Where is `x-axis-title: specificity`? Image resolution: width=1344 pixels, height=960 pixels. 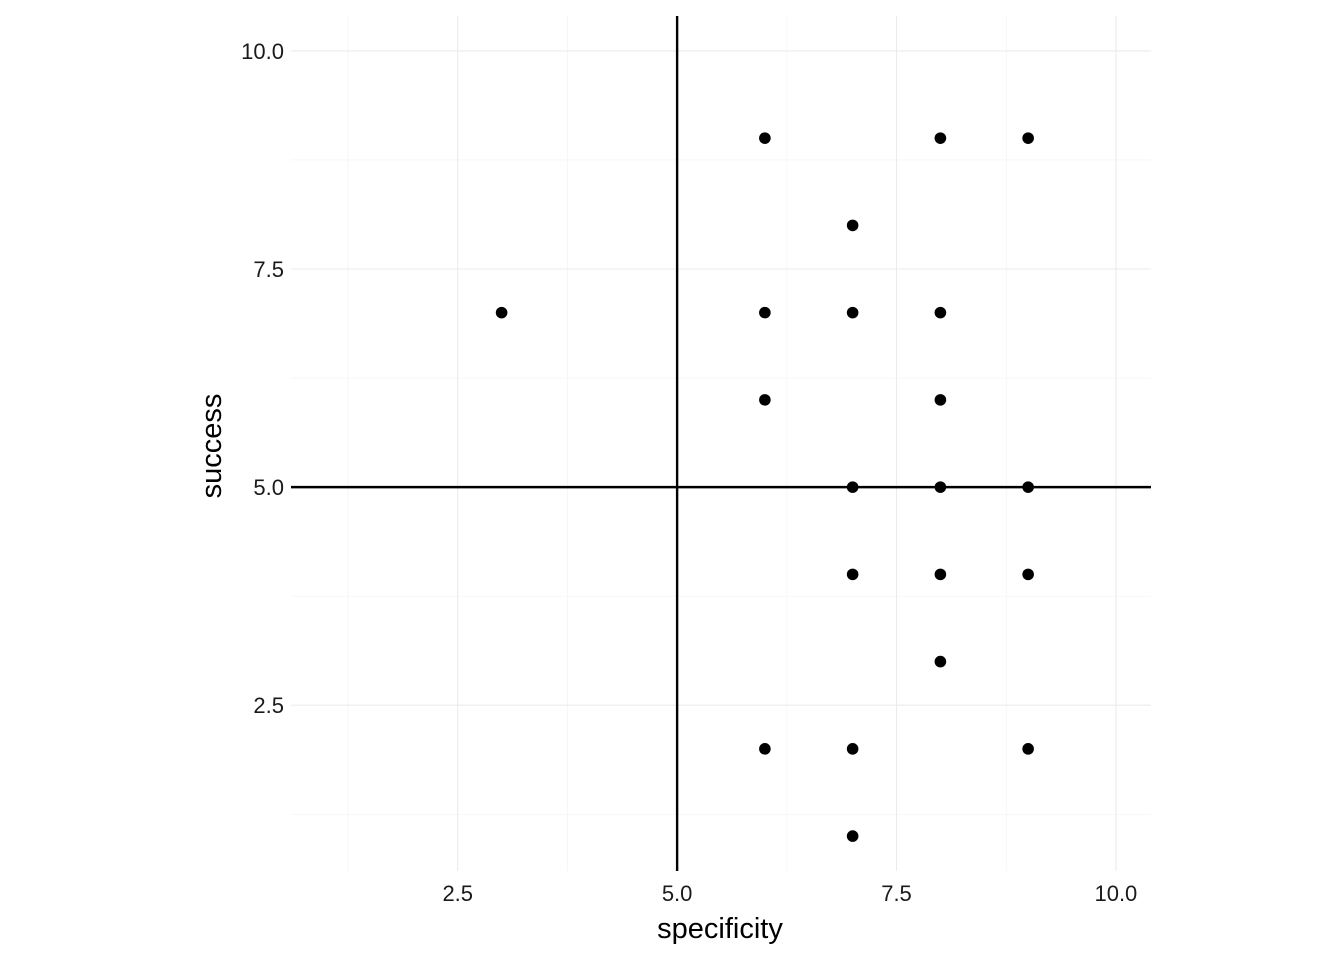
x-axis-title: specificity is located at coordinates (720, 929).